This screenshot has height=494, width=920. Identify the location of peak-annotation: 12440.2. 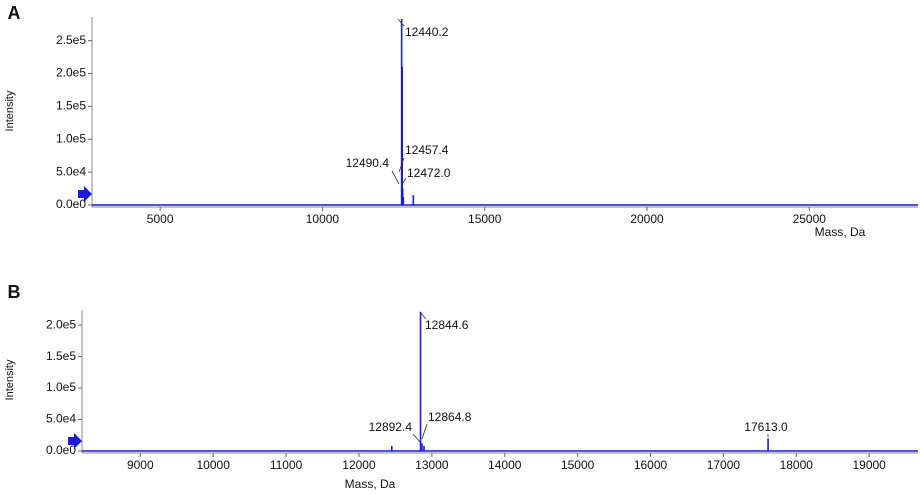
(427, 32).